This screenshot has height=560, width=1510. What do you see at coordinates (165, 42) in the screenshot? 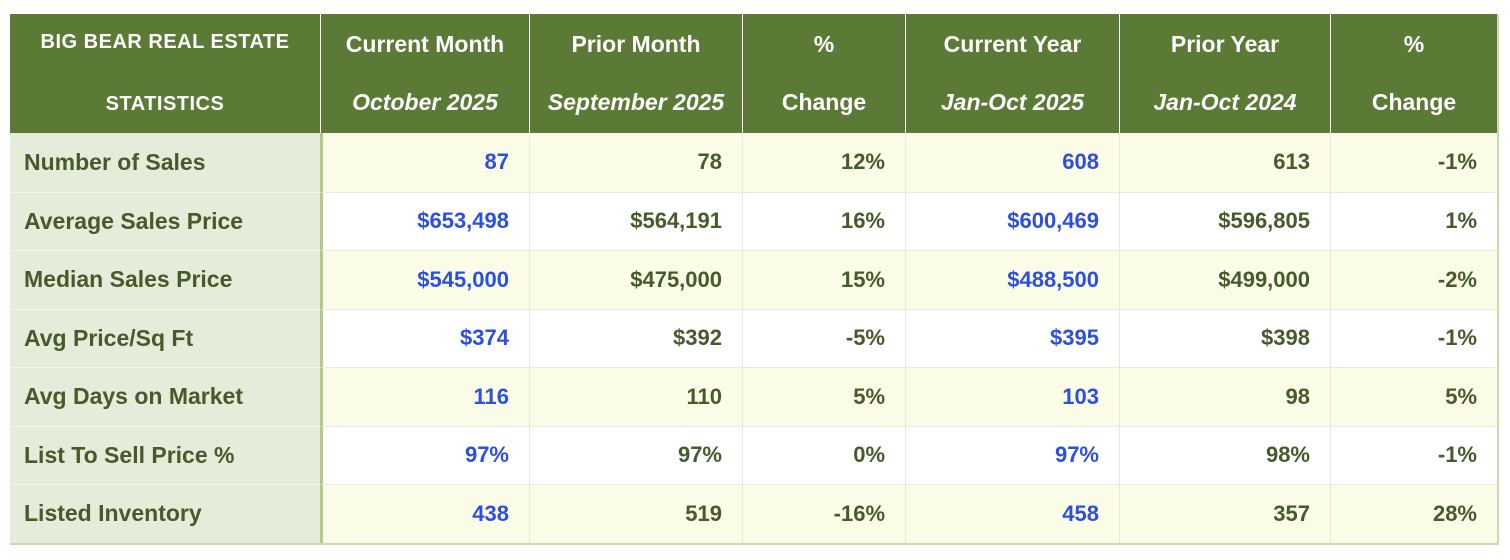
I see `table-title-line1: BIG BEAR REAL ESTATE` at bounding box center [165, 42].